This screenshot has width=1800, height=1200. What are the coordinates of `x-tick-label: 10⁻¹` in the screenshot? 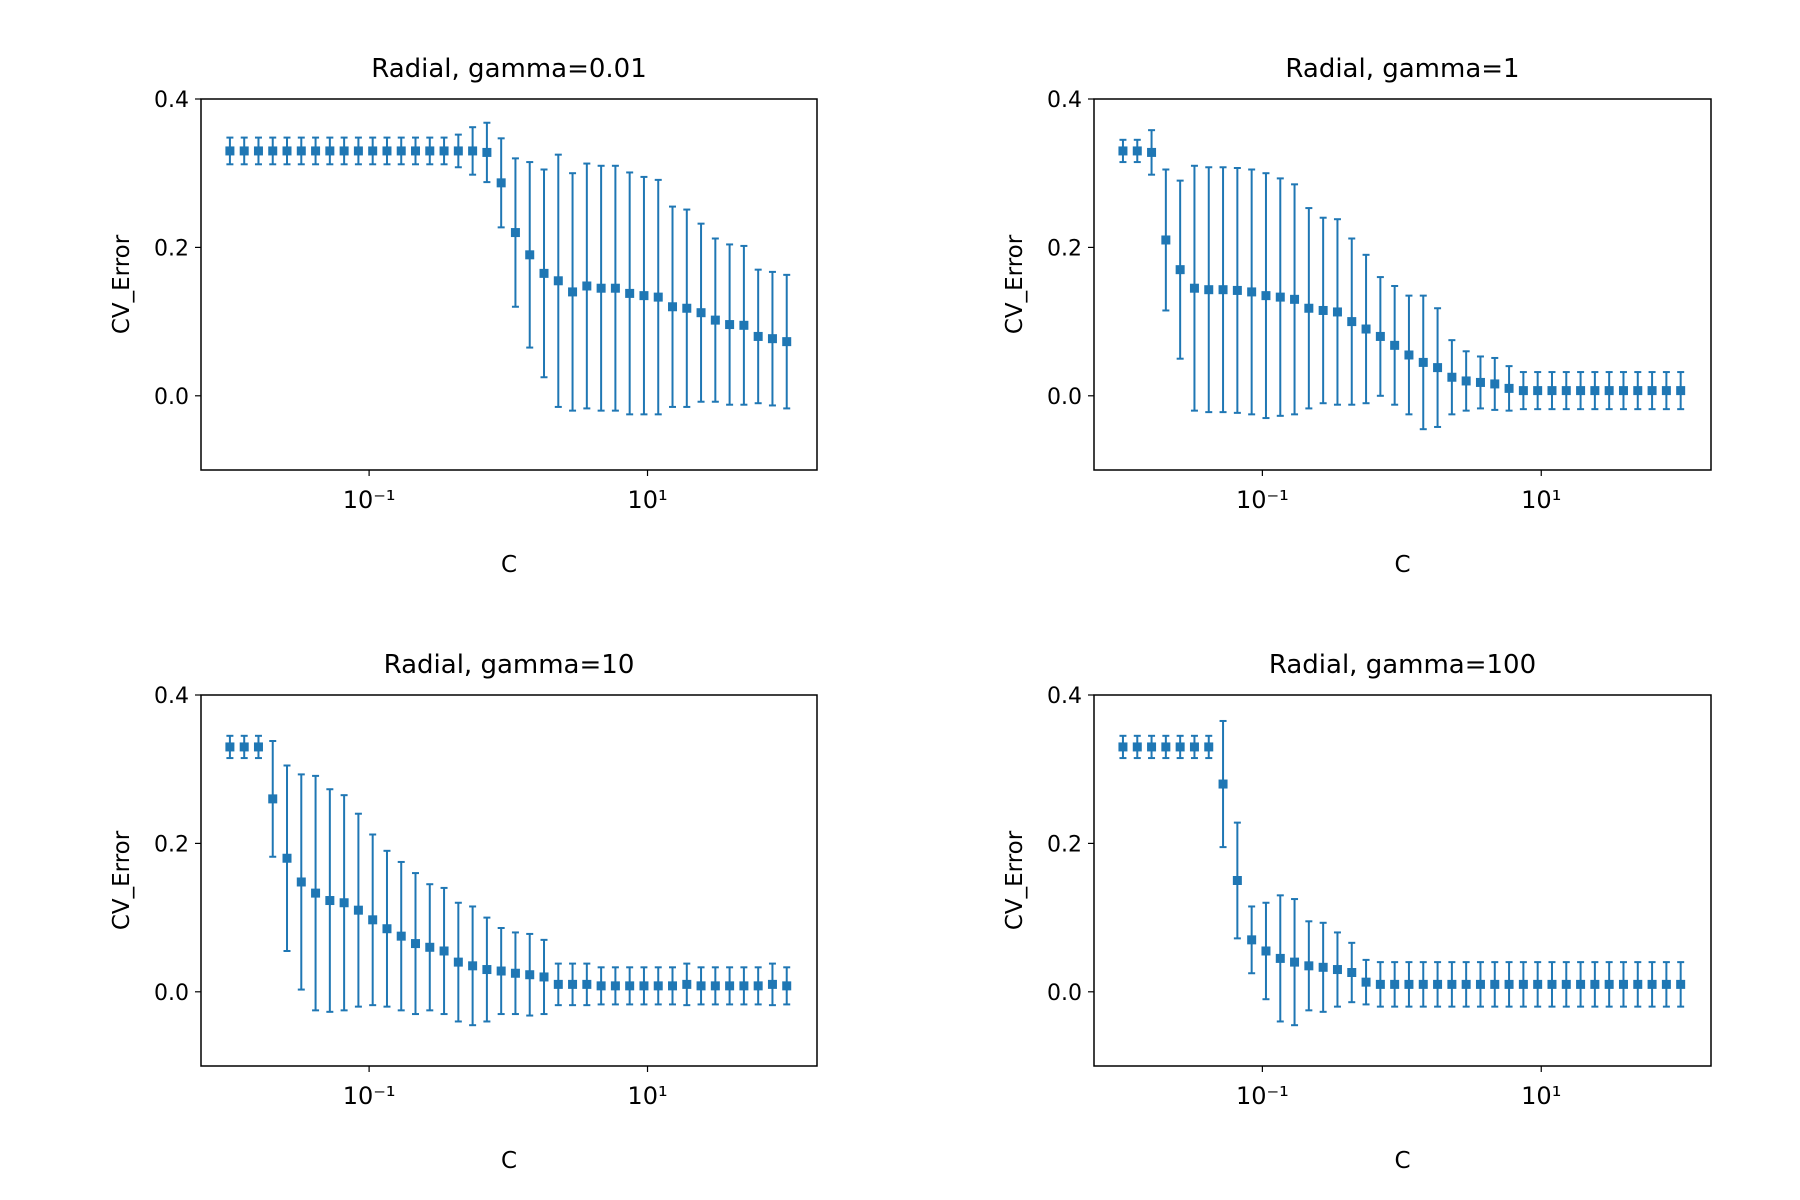 It's located at (1262, 1096).